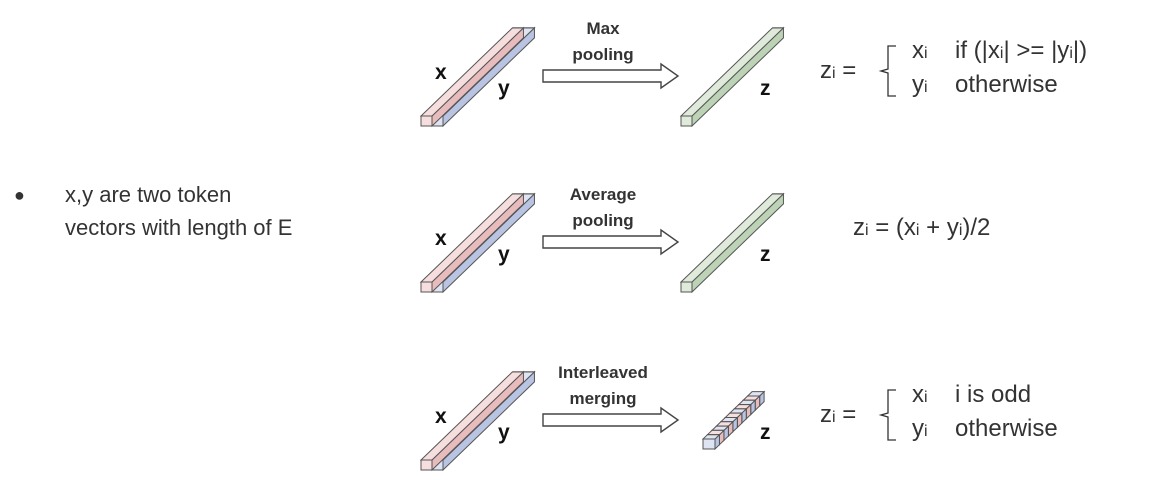 The width and height of the screenshot is (1164, 480). I want to click on z-segment, so click(711, 442).